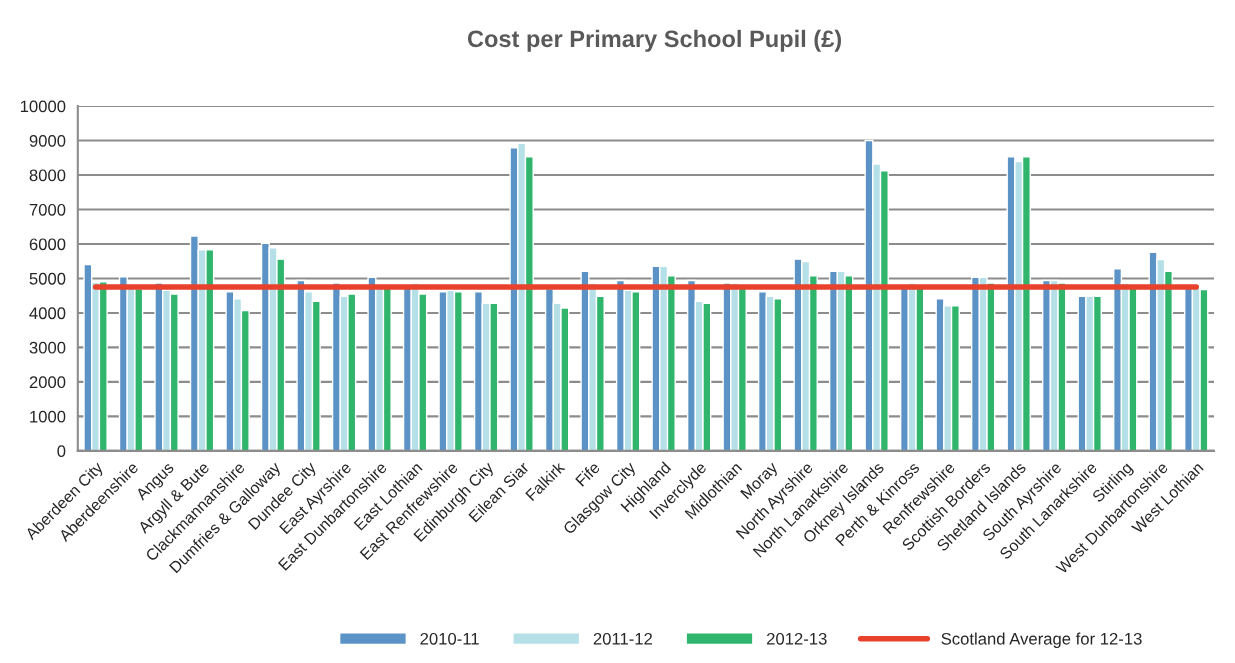 The height and width of the screenshot is (663, 1235). I want to click on y-tick-label: 7000, so click(47, 209).